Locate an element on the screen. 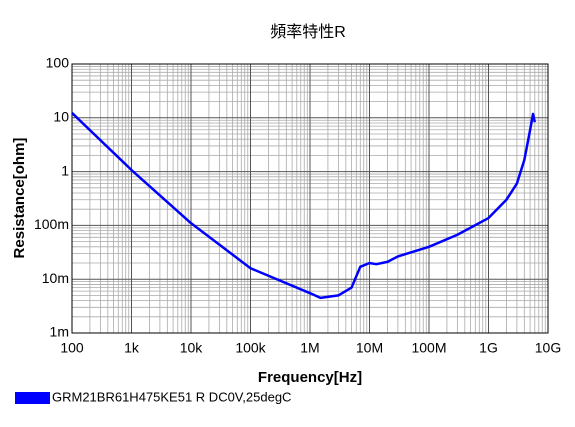  y-axis-label: Resistance[ohm] is located at coordinates (19, 198).